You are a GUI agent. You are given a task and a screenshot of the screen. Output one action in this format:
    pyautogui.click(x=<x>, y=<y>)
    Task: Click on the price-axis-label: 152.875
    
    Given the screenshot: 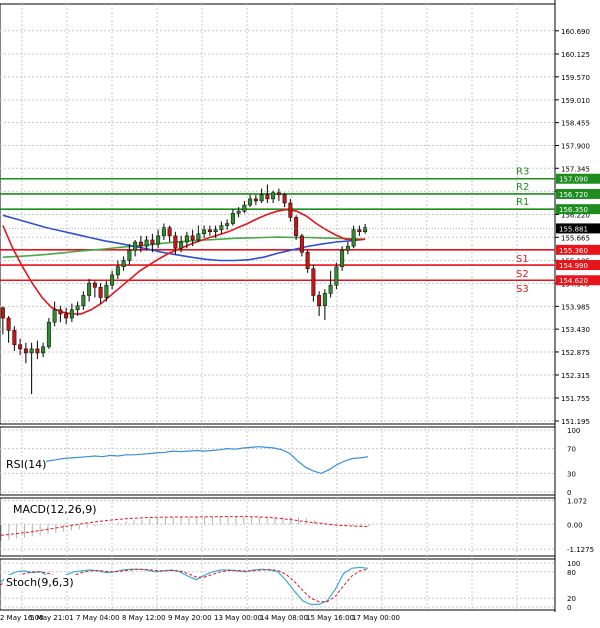 What is the action you would take?
    pyautogui.click(x=575, y=353)
    